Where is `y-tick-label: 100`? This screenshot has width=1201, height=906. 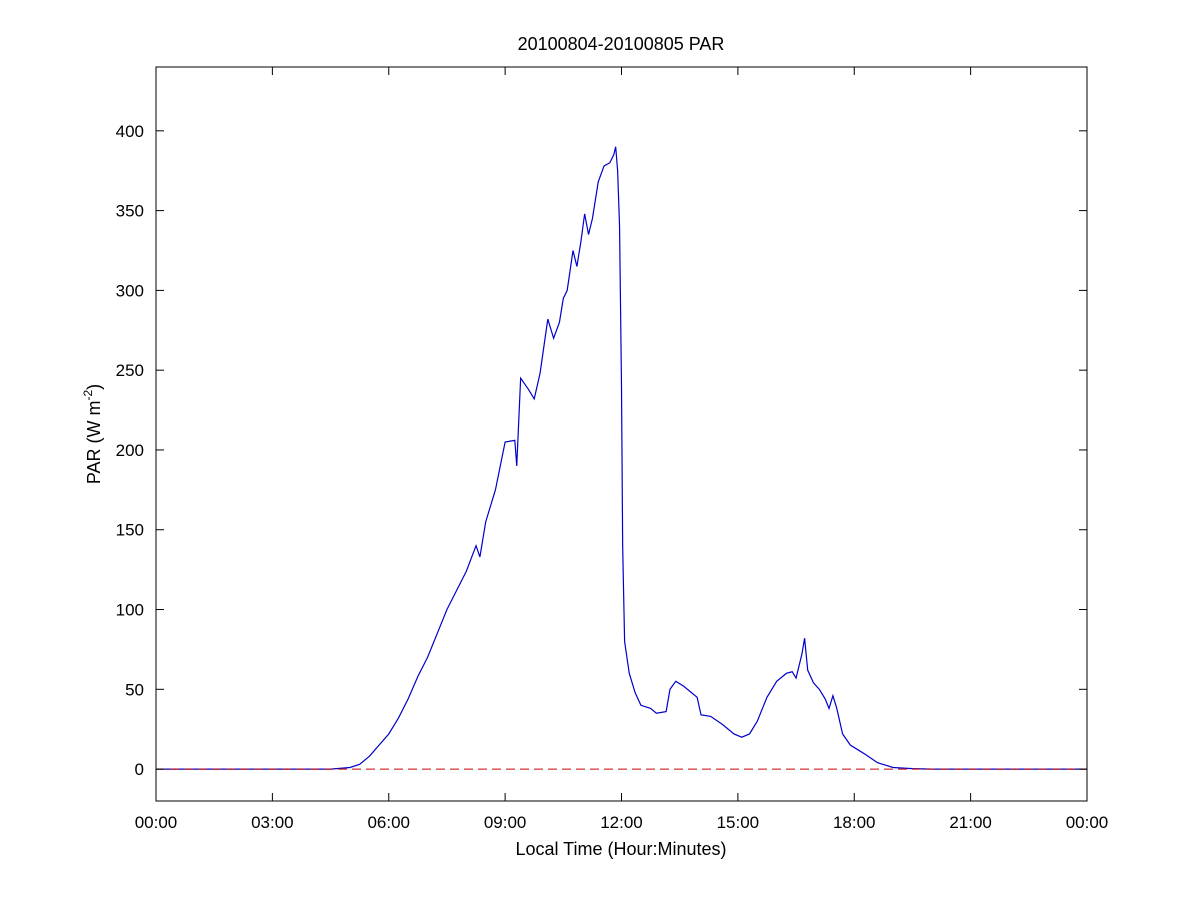
y-tick-label: 100 is located at coordinates (130, 610).